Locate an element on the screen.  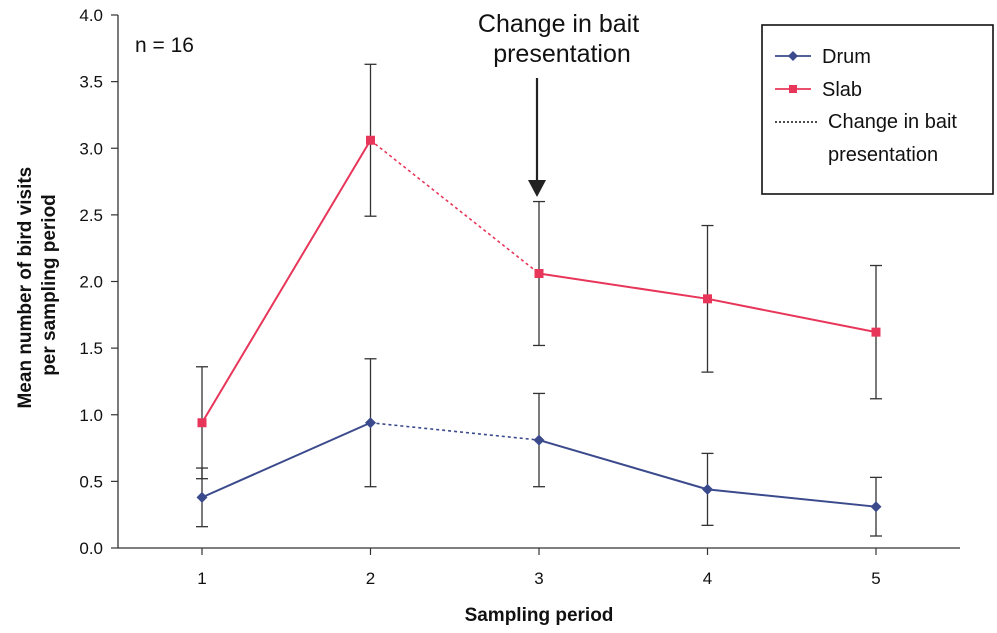
slab-dotted-segment is located at coordinates (455, 207).